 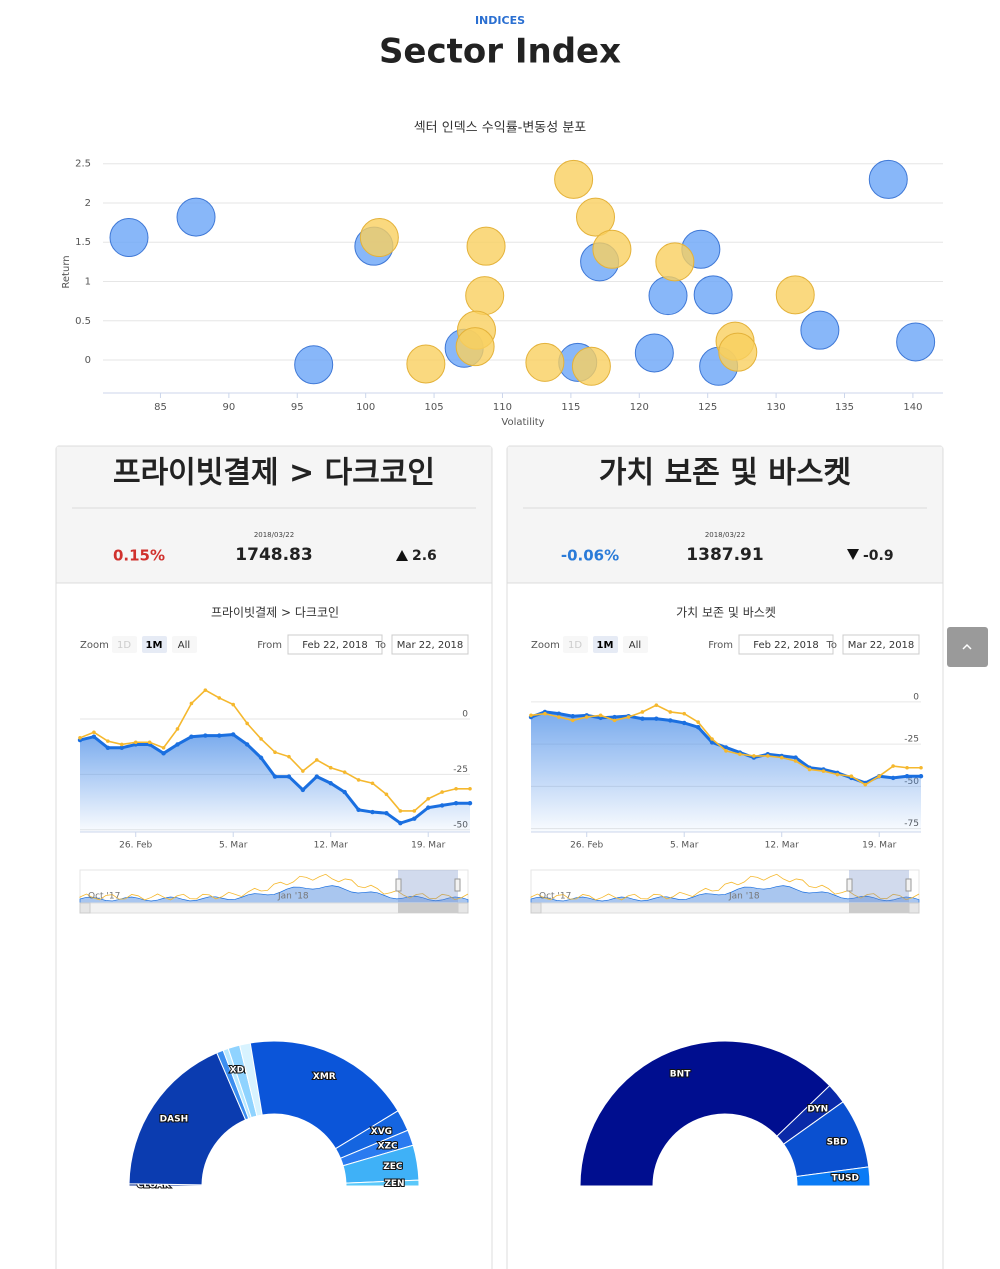 What do you see at coordinates (726, 771) in the screenshot?
I see `area` at bounding box center [726, 771].